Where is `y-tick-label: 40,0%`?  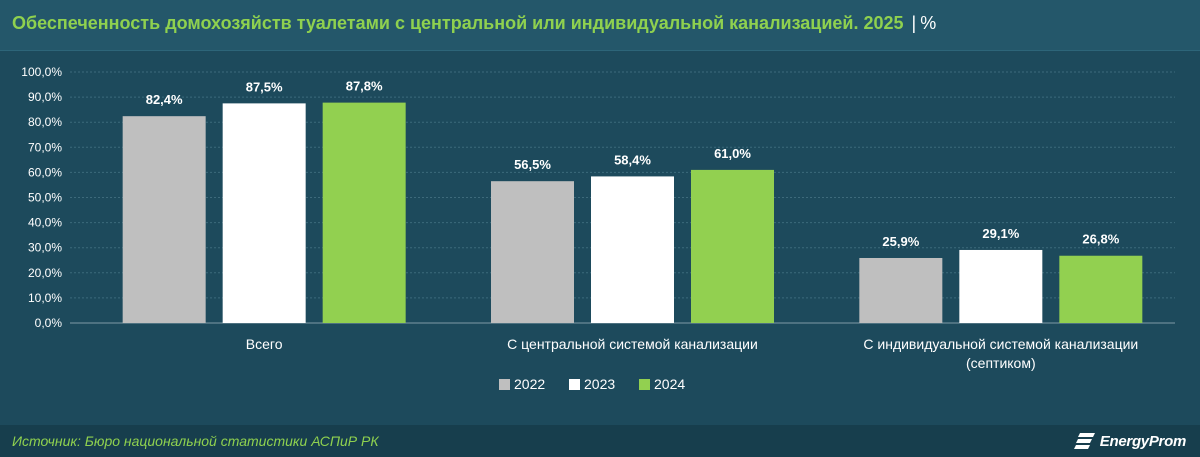 y-tick-label: 40,0% is located at coordinates (45, 223).